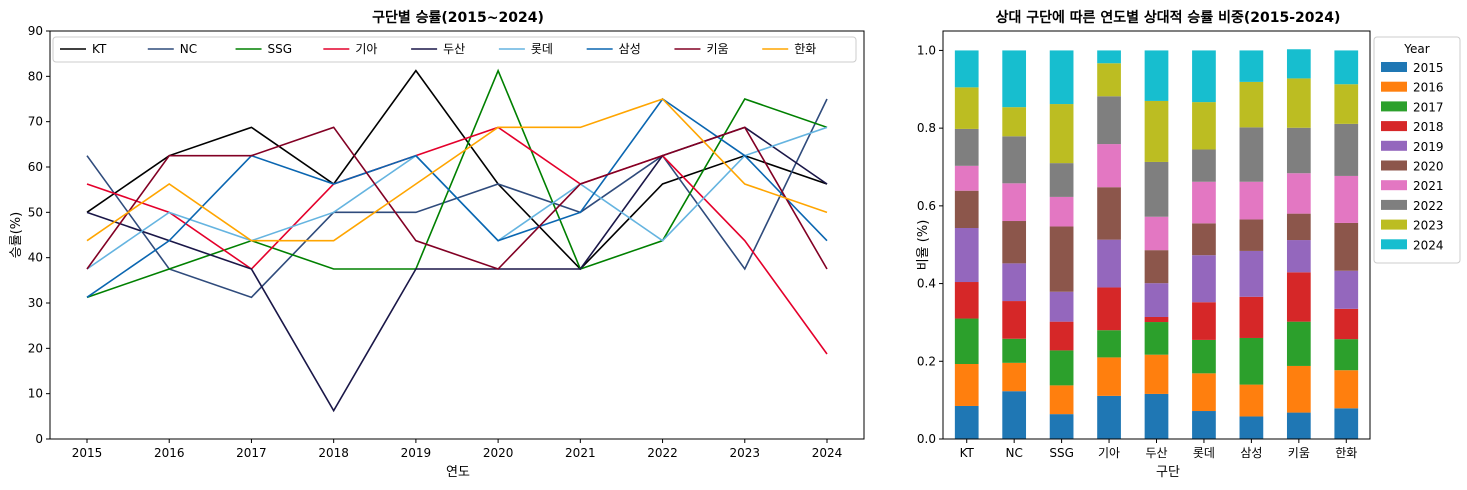 This screenshot has width=1467, height=490. What do you see at coordinates (35, 258) in the screenshot?
I see `y-tick-label: 40` at bounding box center [35, 258].